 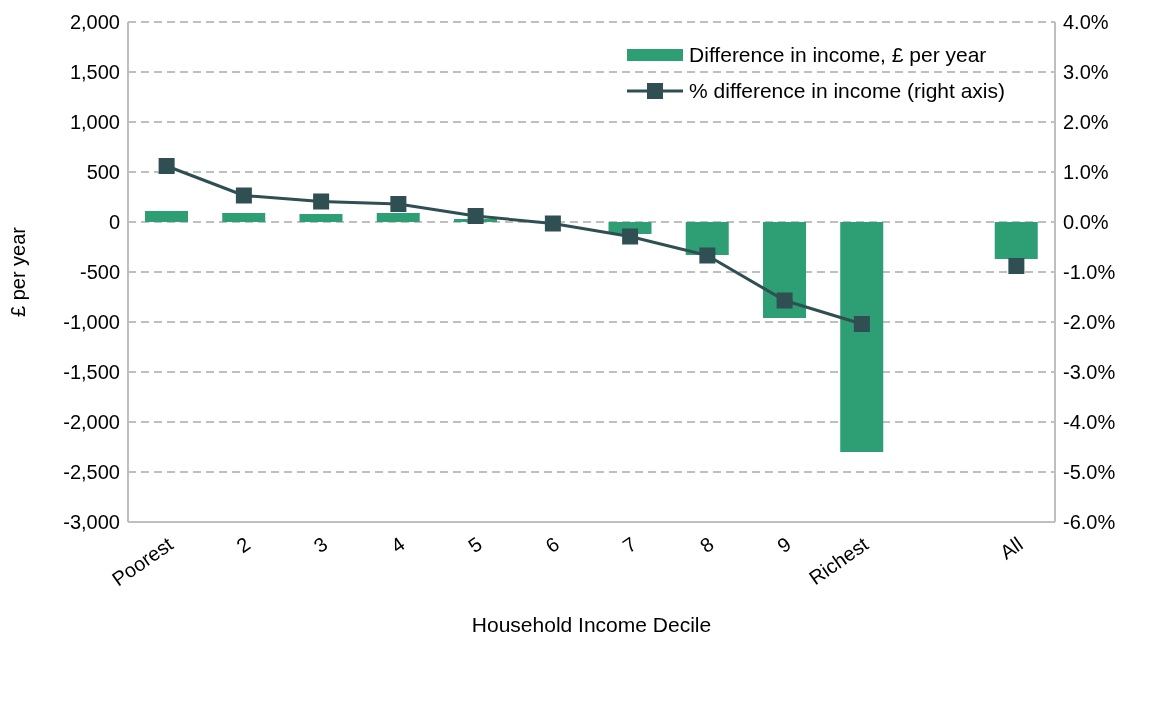 What do you see at coordinates (1089, 472) in the screenshot?
I see `y2-tick-label: -5.0%` at bounding box center [1089, 472].